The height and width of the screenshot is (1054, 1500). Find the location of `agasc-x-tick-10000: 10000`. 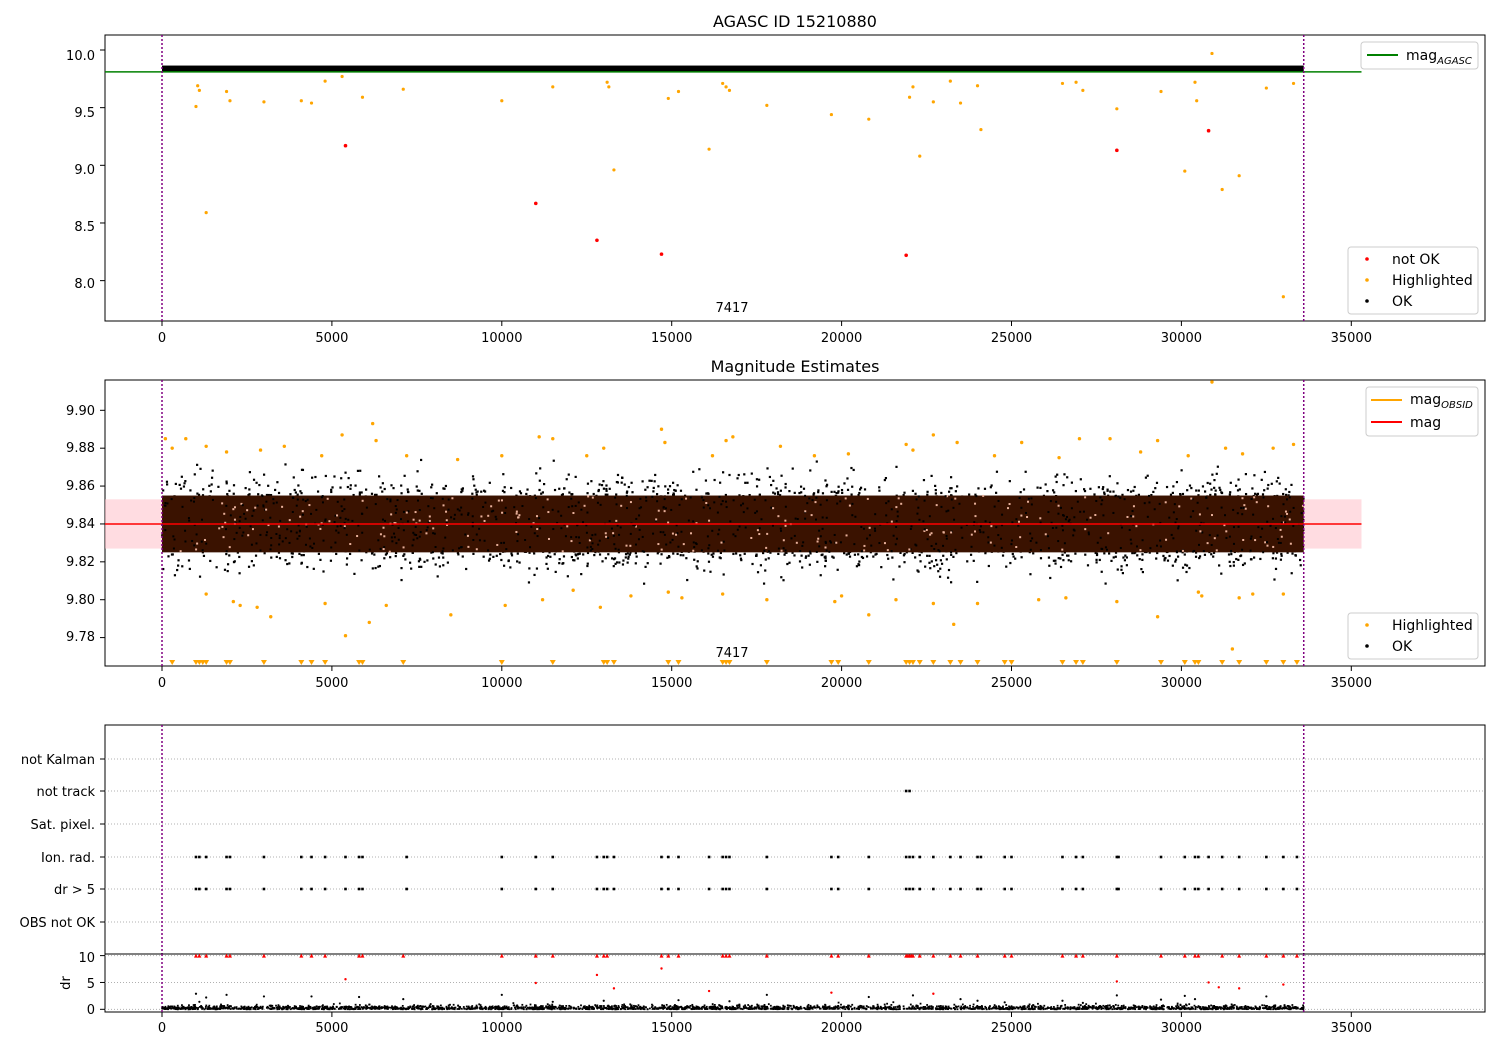

agasc-x-tick-10000: 10000 is located at coordinates (501, 338).